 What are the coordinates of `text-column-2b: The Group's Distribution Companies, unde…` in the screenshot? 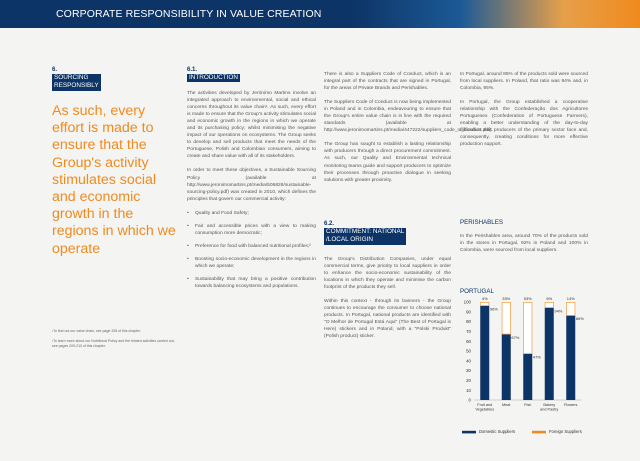 It's located at (387, 302).